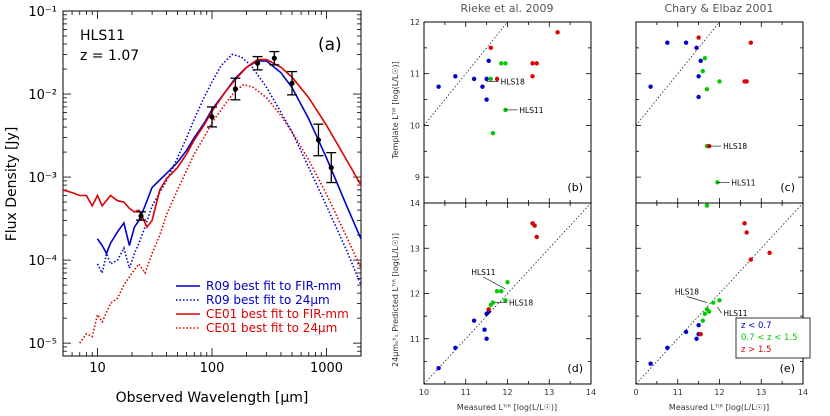 This screenshot has width=830, height=416. Describe the element at coordinates (756, 350) in the screenshot. I see `legend-z-high: z > 1.5` at that location.